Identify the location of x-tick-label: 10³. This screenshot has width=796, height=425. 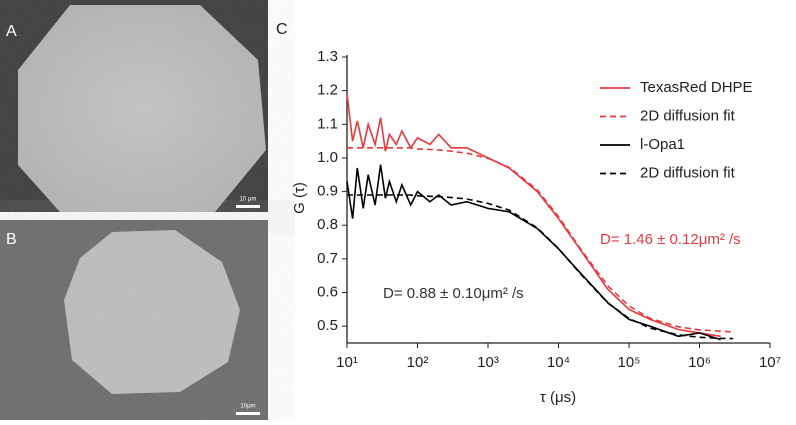
(488, 362).